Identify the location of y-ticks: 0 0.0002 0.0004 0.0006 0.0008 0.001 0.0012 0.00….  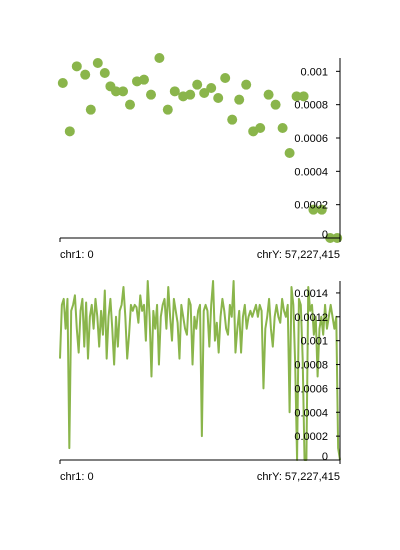
(317, 375).